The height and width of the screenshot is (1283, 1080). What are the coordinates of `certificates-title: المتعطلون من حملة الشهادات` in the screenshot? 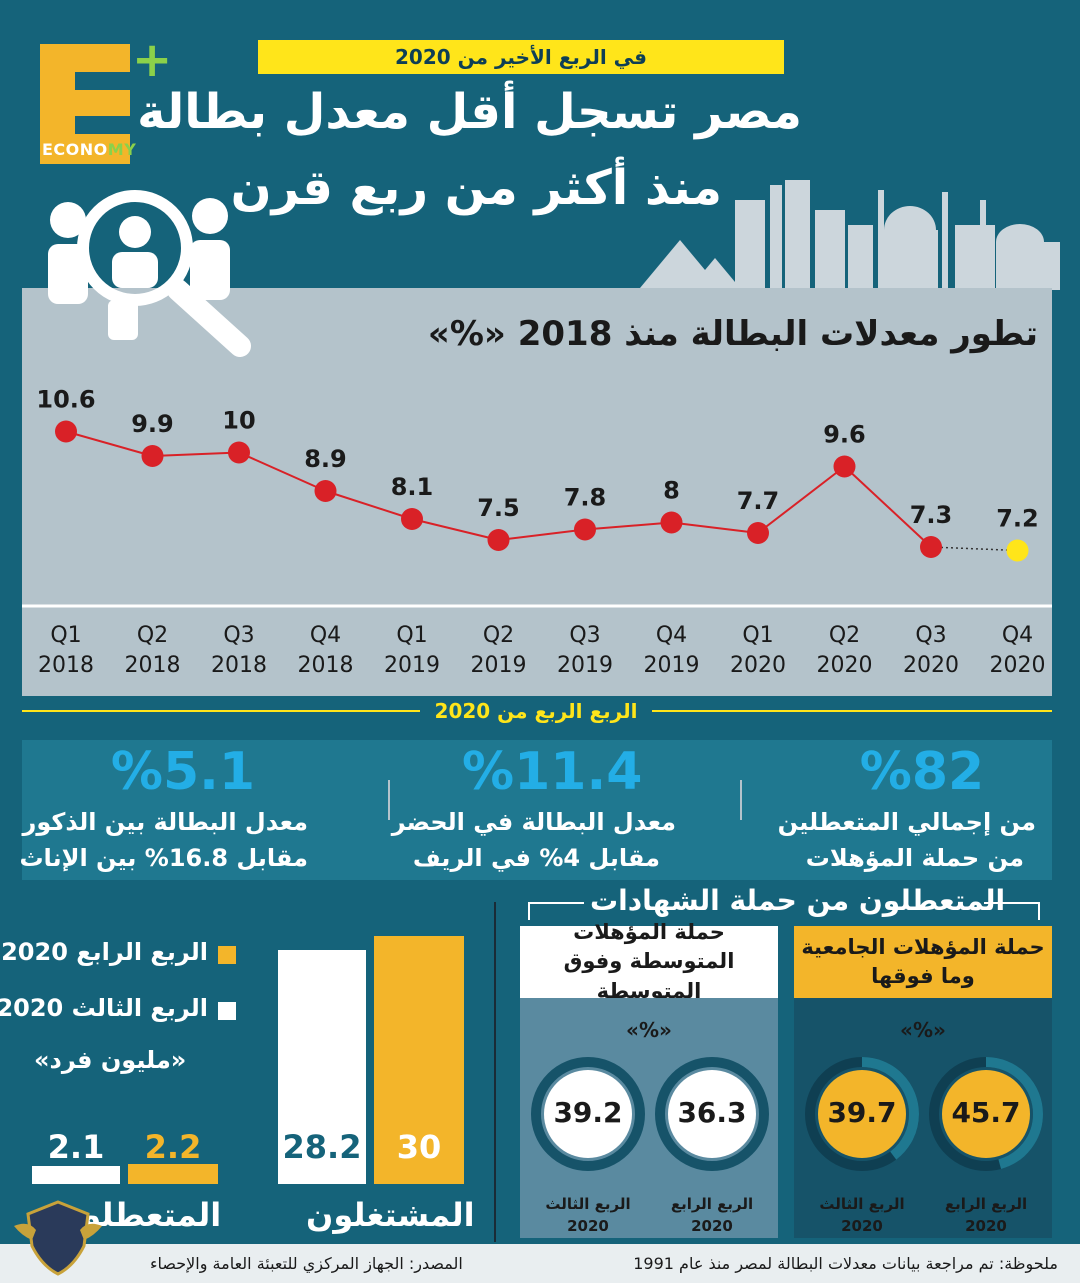 It's located at (798, 900).